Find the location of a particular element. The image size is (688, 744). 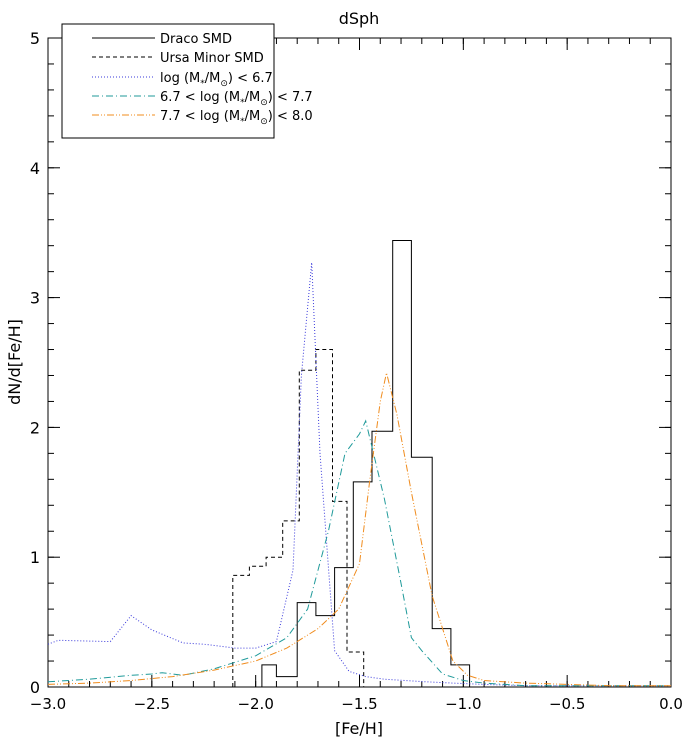

legend-label-low-mass: log (M*/M⊙) < 6.7 is located at coordinates (216, 80).